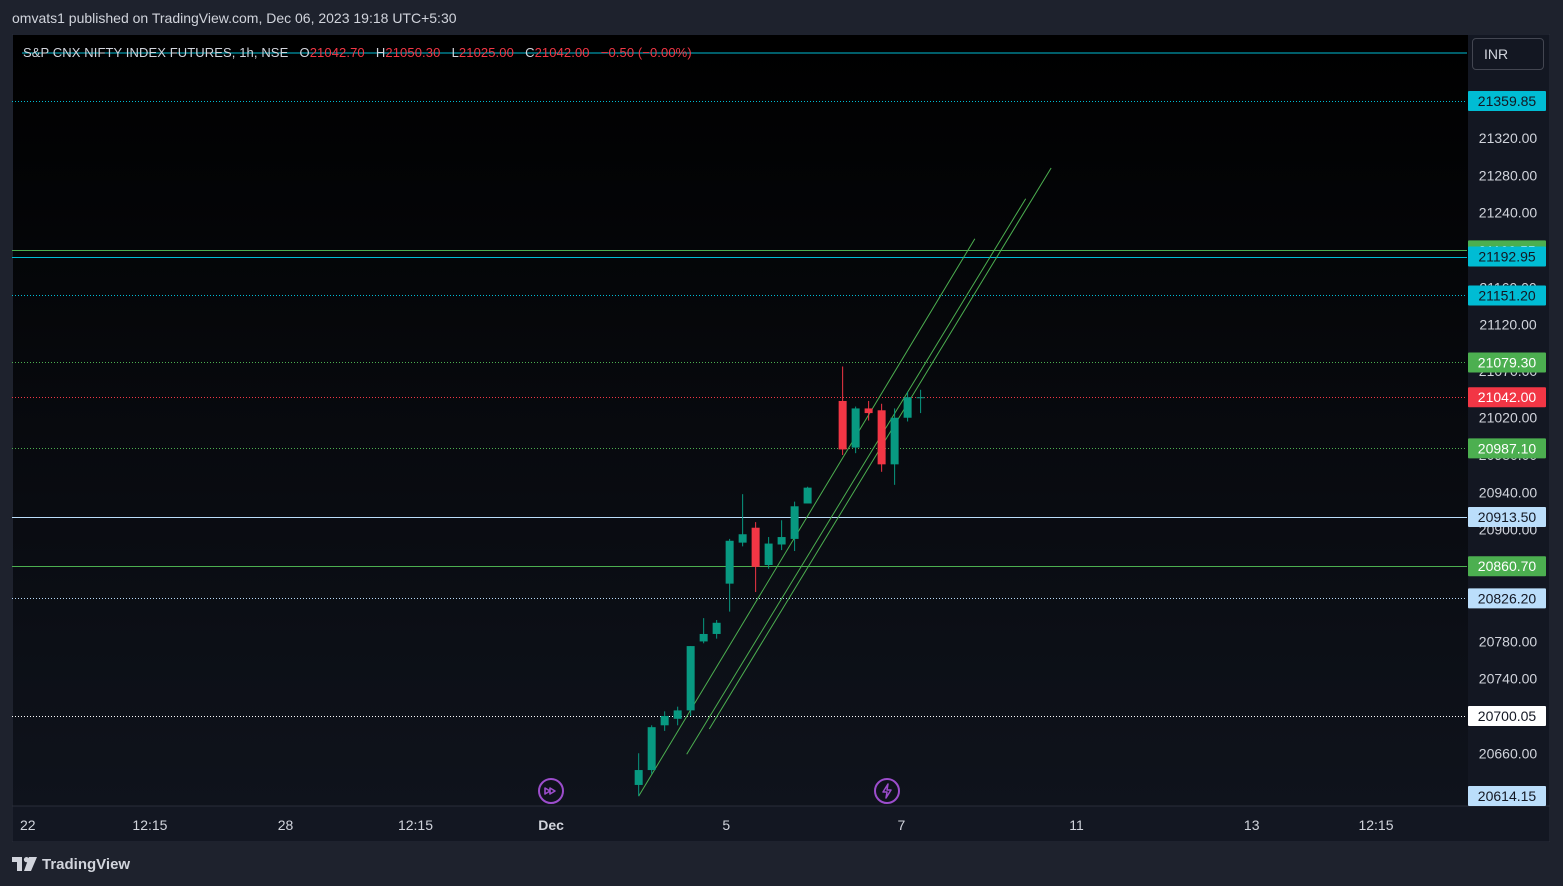  Describe the element at coordinates (1508, 54) in the screenshot. I see `currency-button: INR` at that location.